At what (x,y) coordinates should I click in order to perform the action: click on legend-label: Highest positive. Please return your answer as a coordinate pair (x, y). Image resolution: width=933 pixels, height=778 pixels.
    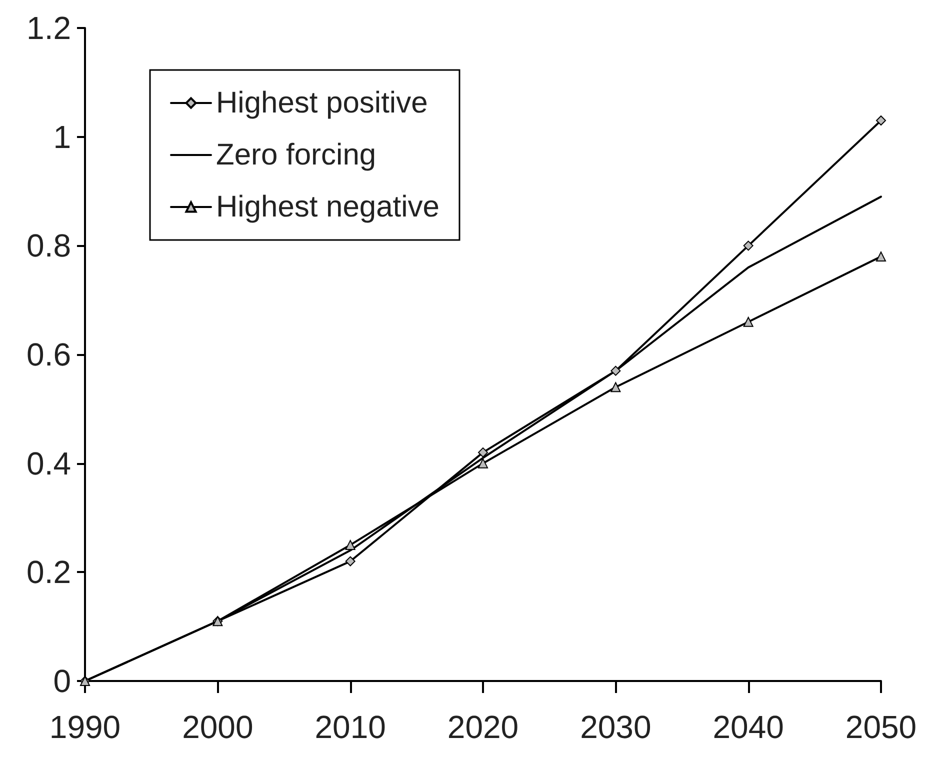
    Looking at the image, I should click on (322, 103).